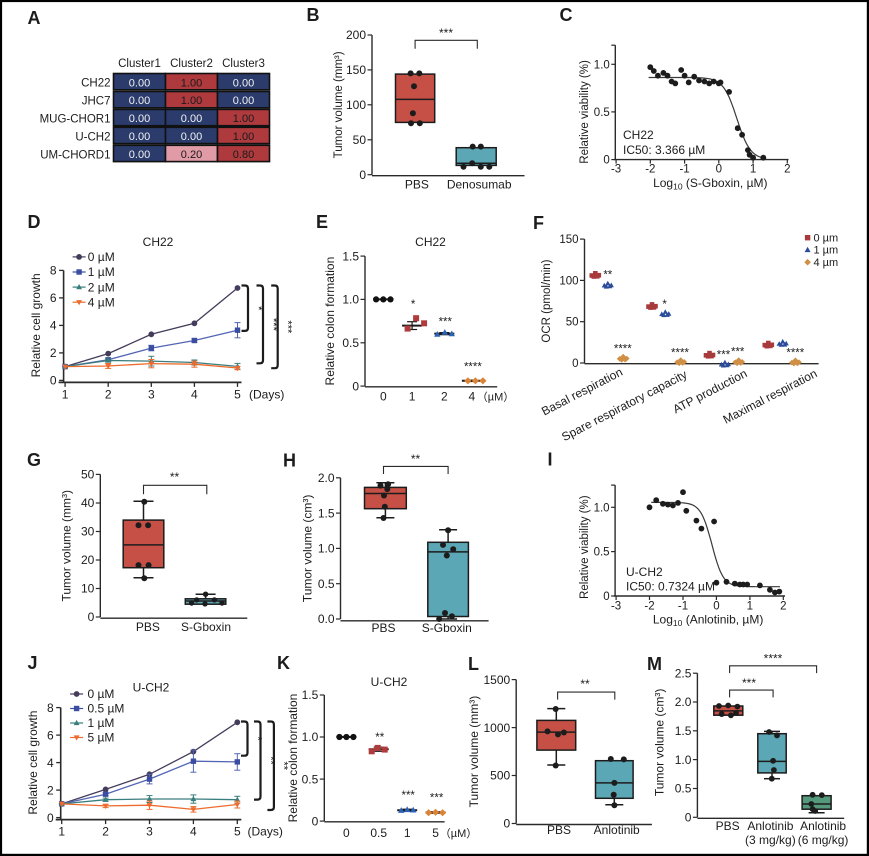 The image size is (869, 856). What do you see at coordinates (139, 64) in the screenshot?
I see `svg-text: Cluster1` at bounding box center [139, 64].